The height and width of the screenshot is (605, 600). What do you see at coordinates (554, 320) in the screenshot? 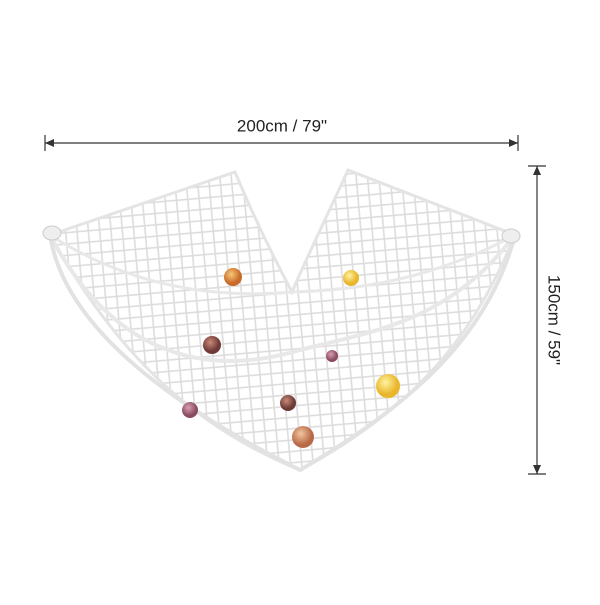
I see `height-label: 150cm / 59"` at bounding box center [554, 320].